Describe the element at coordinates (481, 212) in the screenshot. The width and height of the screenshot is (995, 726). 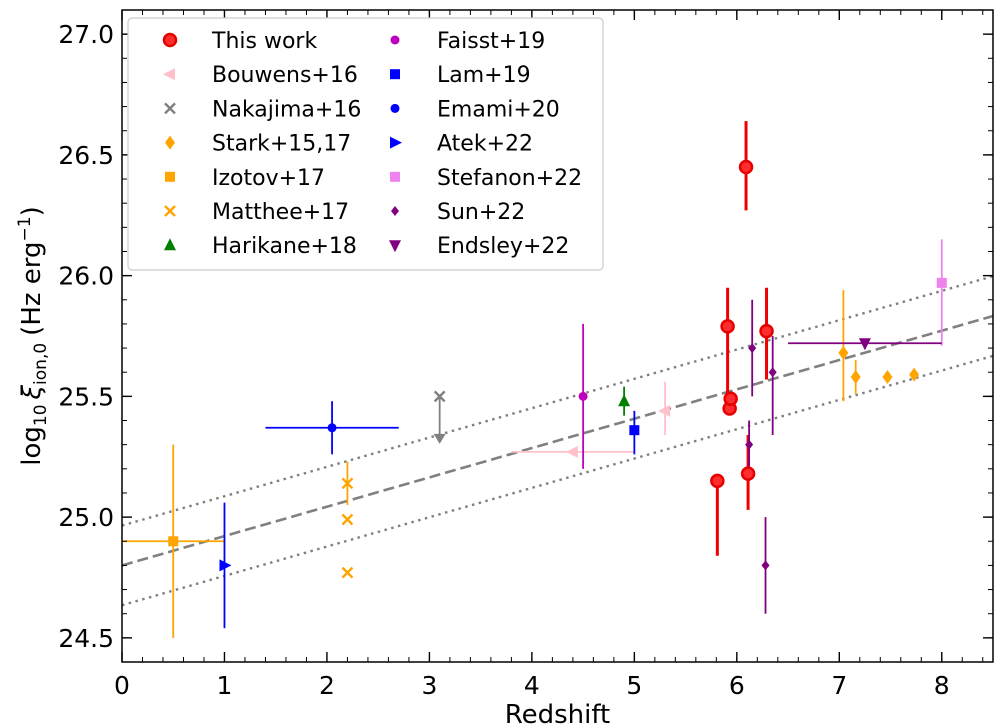
I see `legend-label-sun-22: Sun+22` at that location.